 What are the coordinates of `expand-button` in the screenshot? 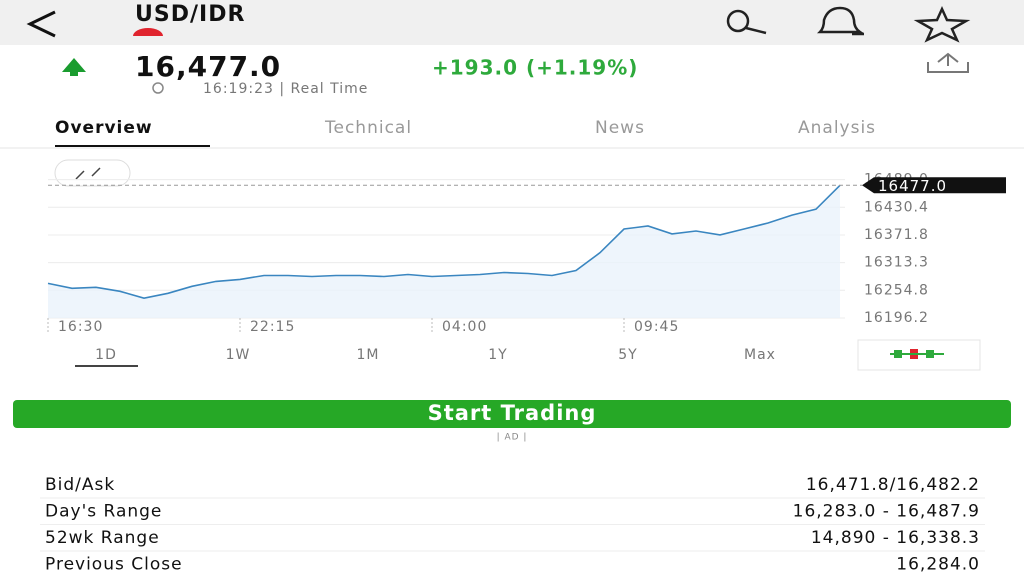 It's located at (92, 173).